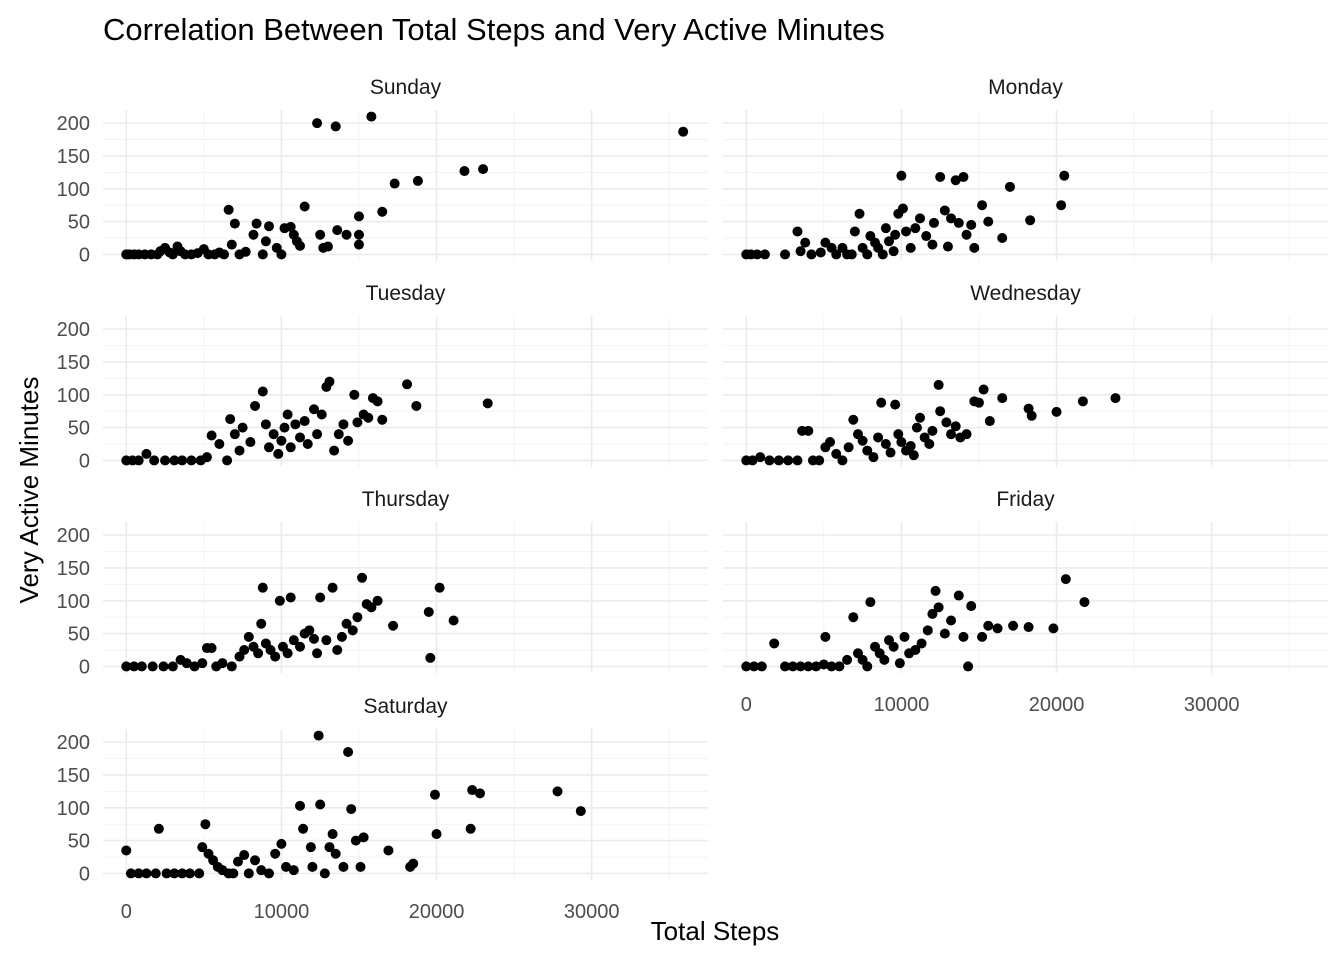  Describe the element at coordinates (1025, 293) in the screenshot. I see `facet-strip-label: Wednesday` at that location.